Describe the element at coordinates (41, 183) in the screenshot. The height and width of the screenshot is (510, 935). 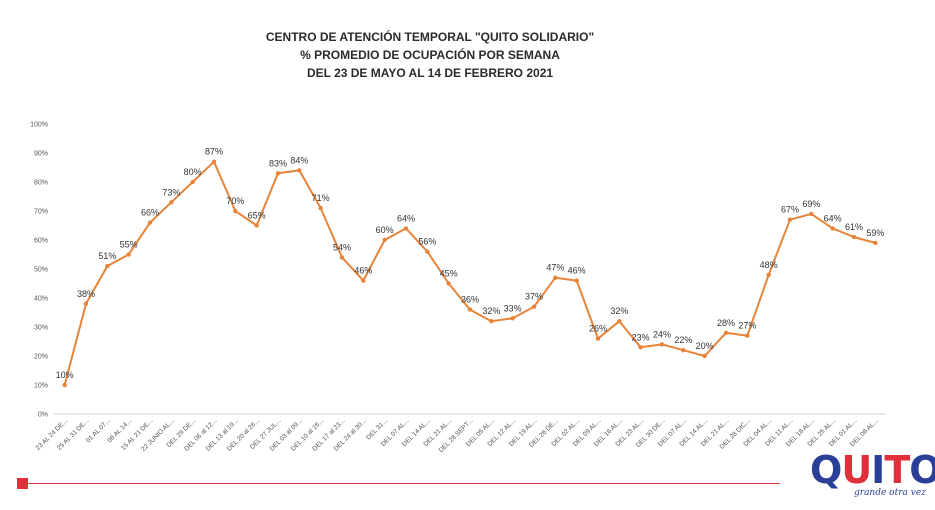
I see `y-tick-label: 80%` at that location.